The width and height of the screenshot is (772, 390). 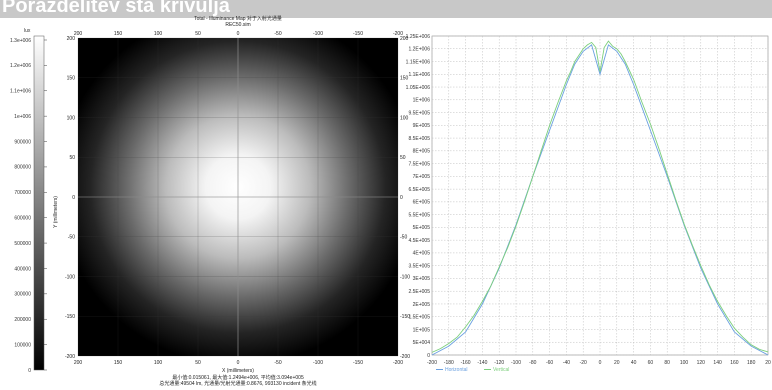 I want to click on heatmap-xtick-top: 200, so click(x=78, y=34).